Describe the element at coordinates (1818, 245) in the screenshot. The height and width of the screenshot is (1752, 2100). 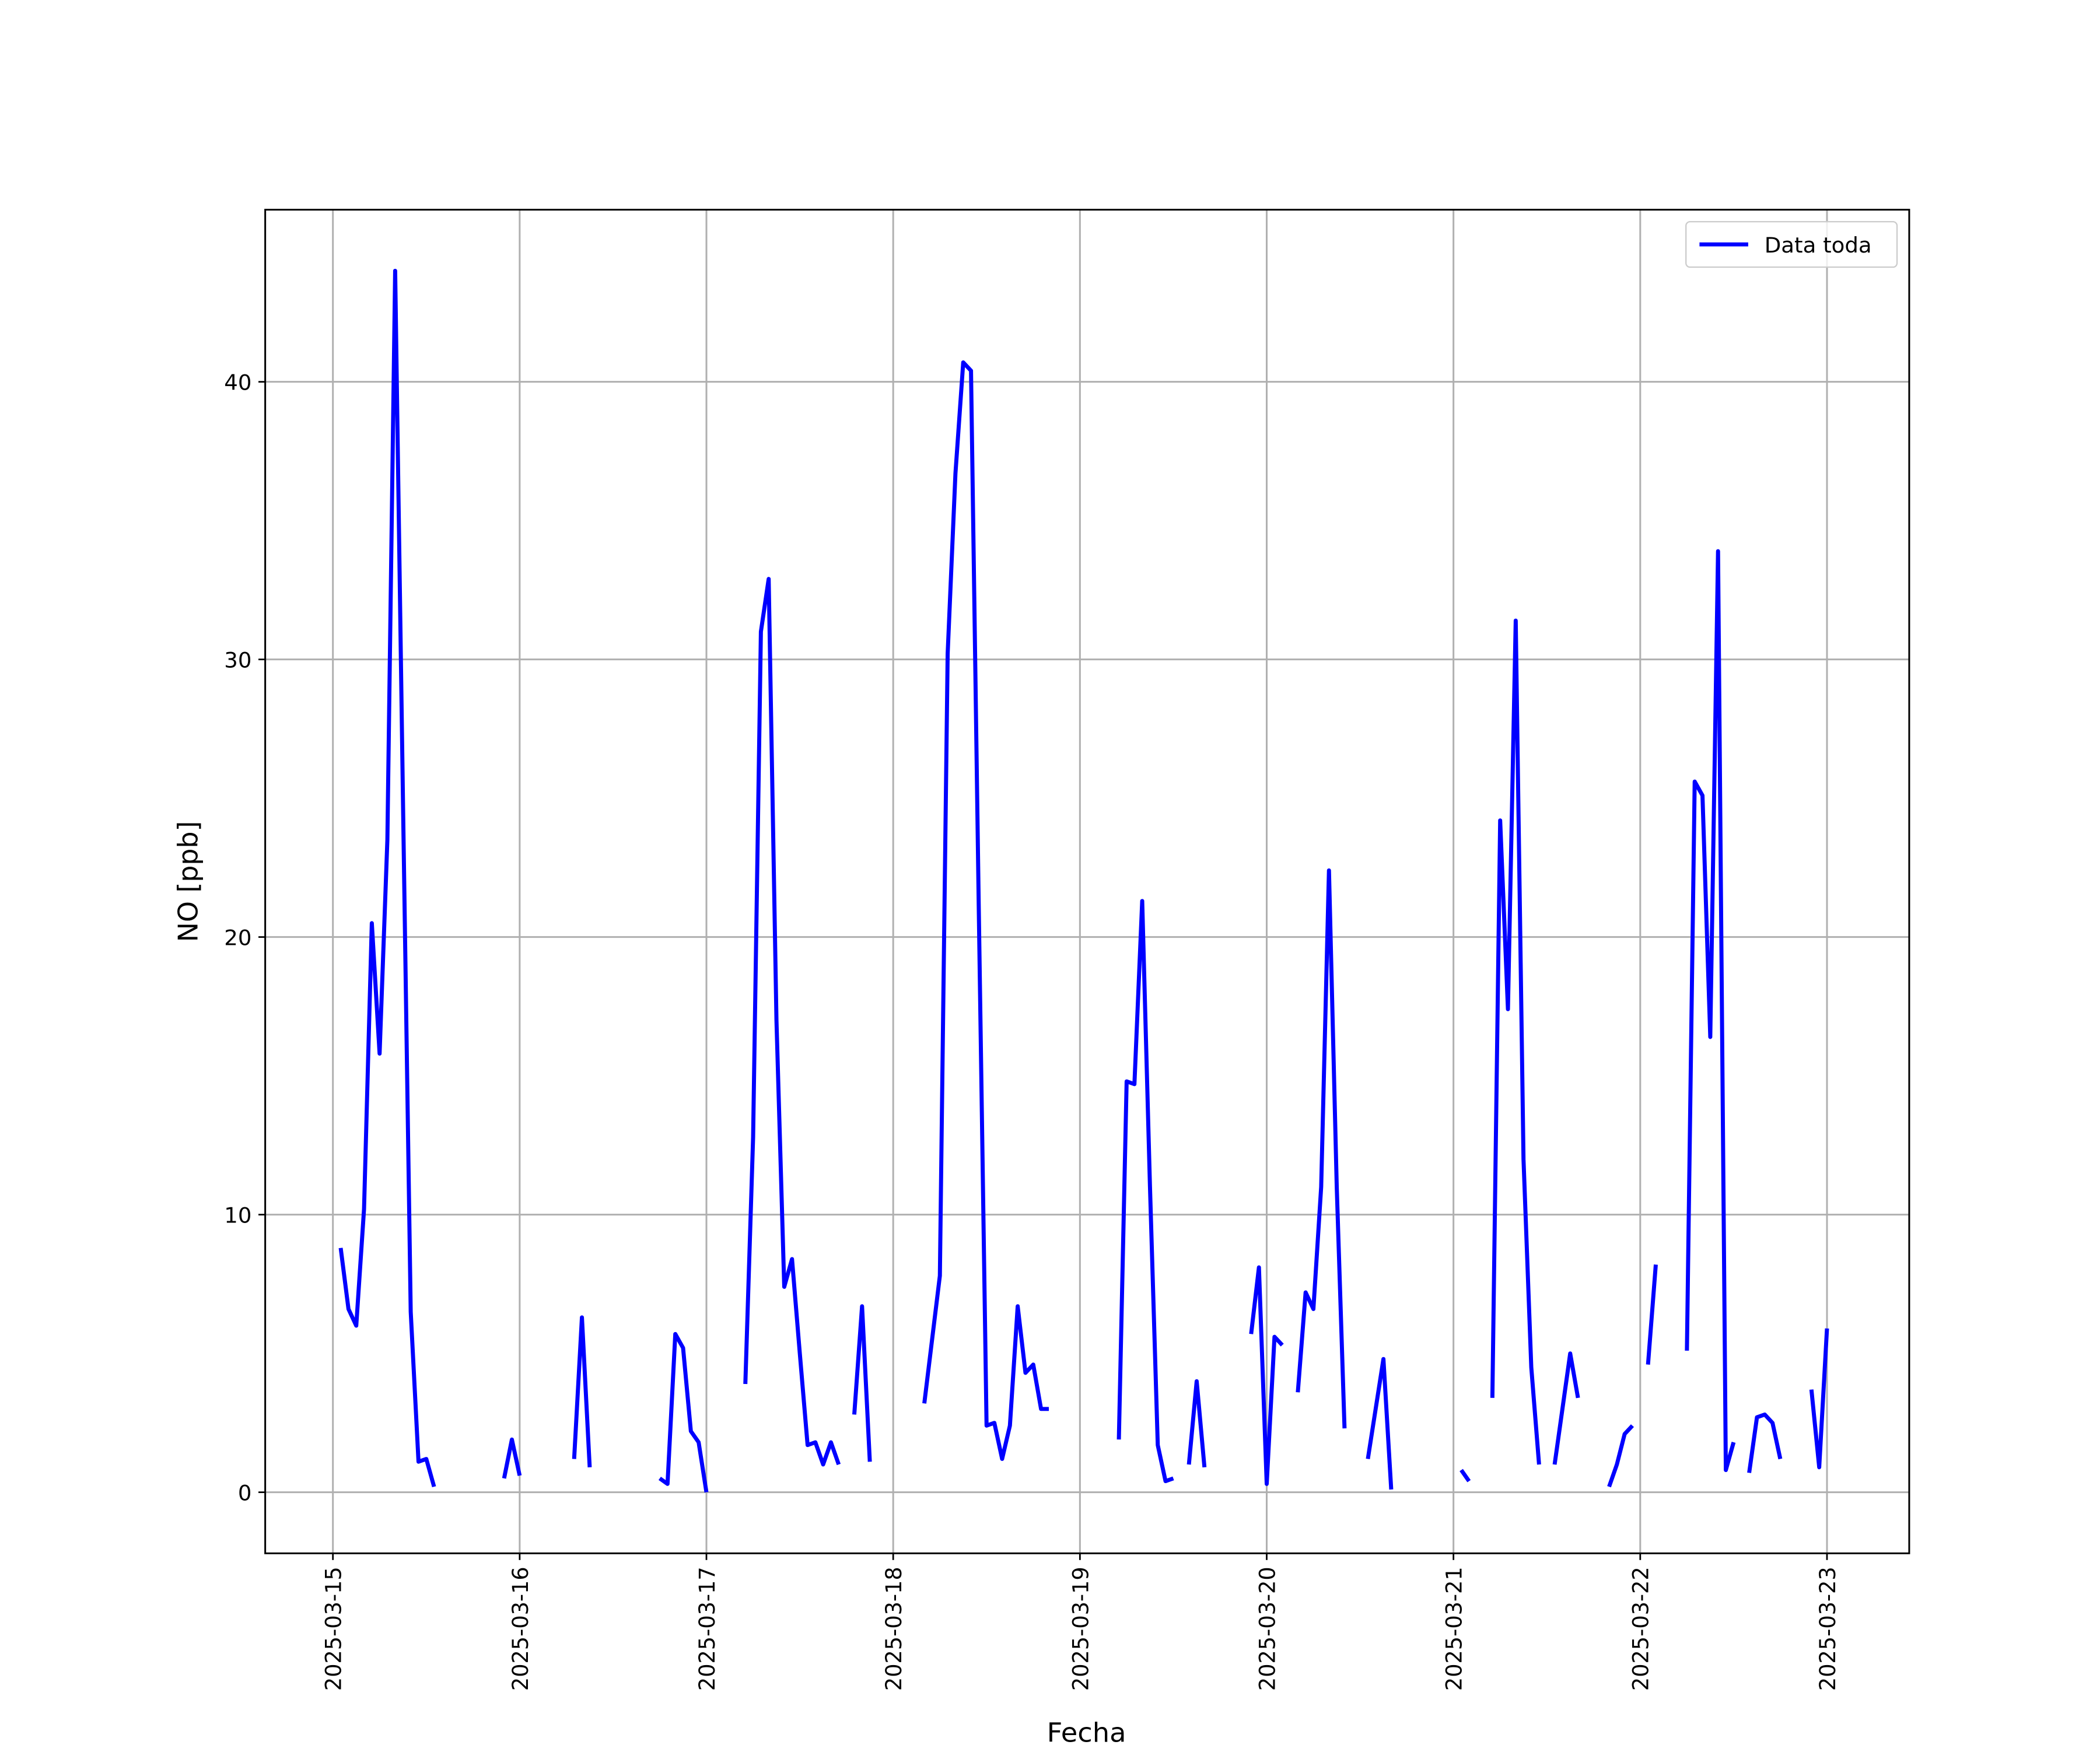
I see `legend-label: Data toda` at that location.